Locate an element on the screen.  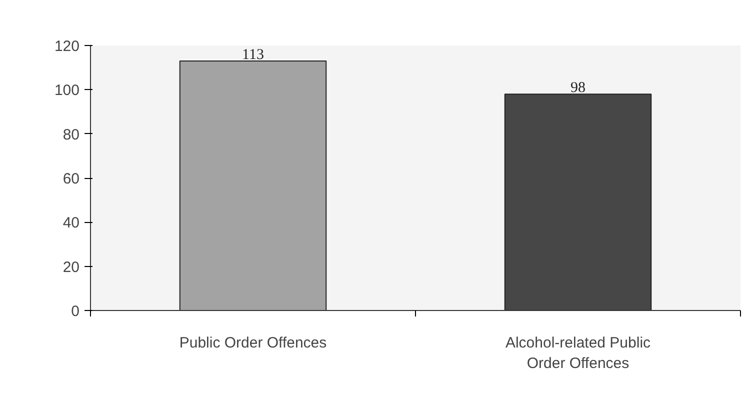
y-tick-label: 80 is located at coordinates (71, 135).